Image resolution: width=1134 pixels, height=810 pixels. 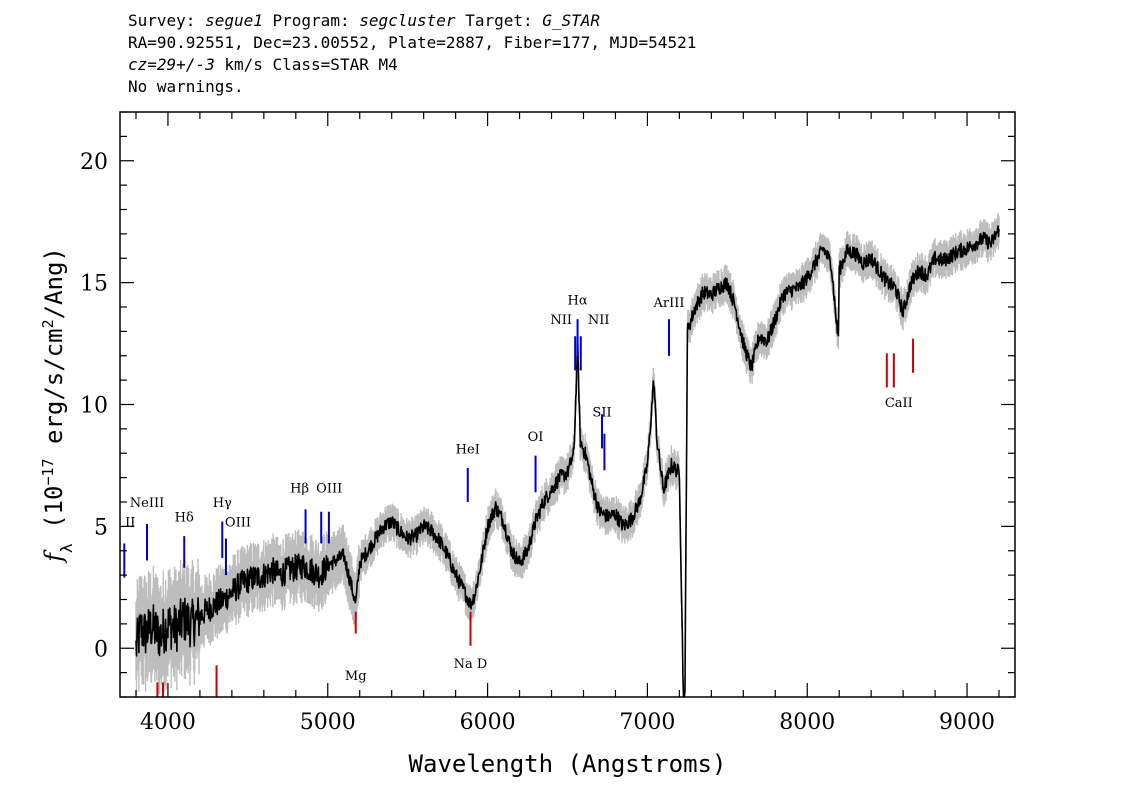 I want to click on spectral-line-label-9: OI, so click(x=536, y=437).